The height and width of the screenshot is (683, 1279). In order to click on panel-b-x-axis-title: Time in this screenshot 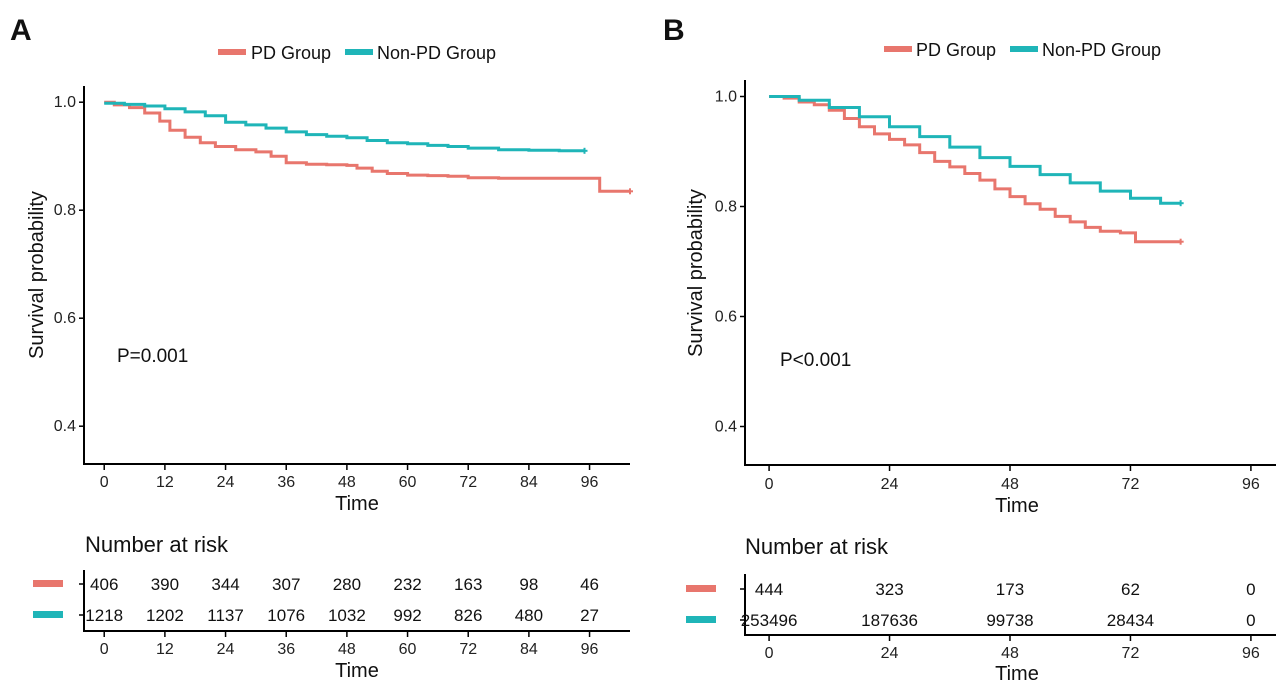, I will do `click(1017, 506)`.